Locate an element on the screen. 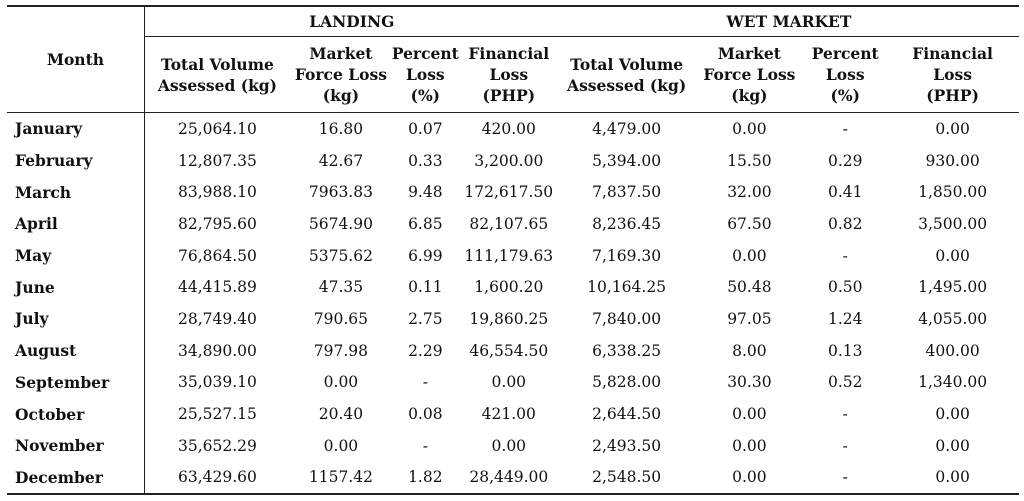 Image resolution: width=1024 pixels, height=501 pixels. table-cell: 420.00 is located at coordinates (508, 128).